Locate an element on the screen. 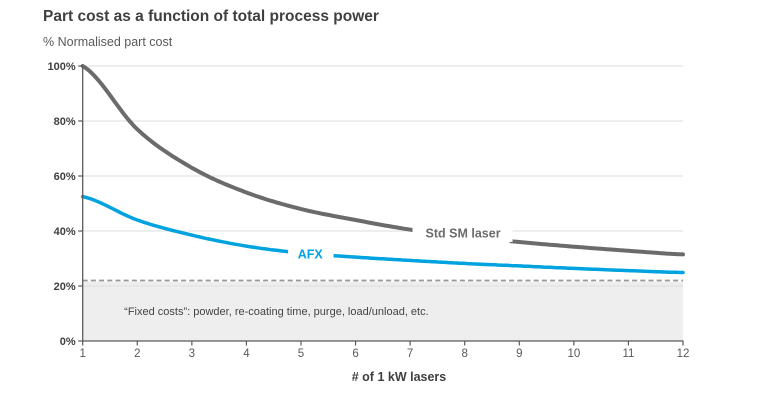  x-tick-label: 10 is located at coordinates (573, 354).